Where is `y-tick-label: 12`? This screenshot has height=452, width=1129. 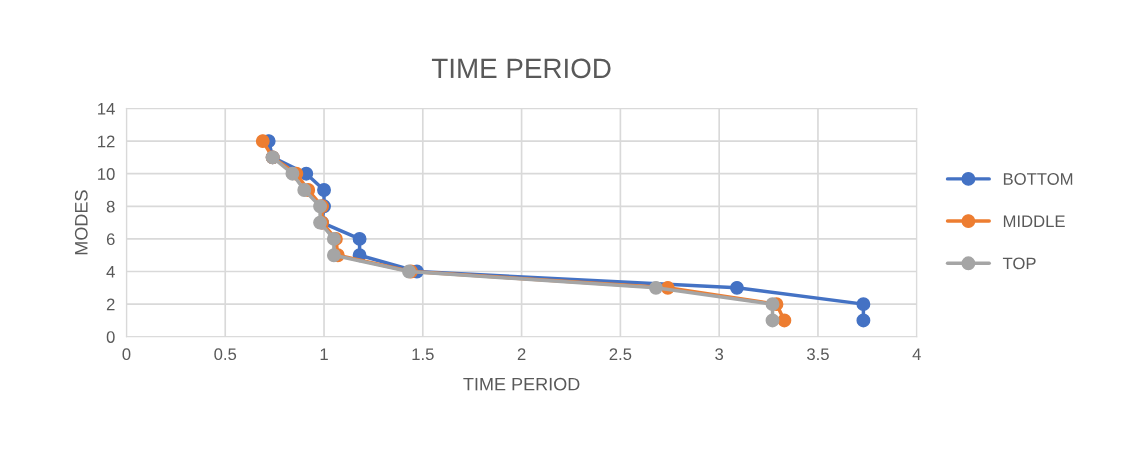 y-tick-label: 12 is located at coordinates (106, 141).